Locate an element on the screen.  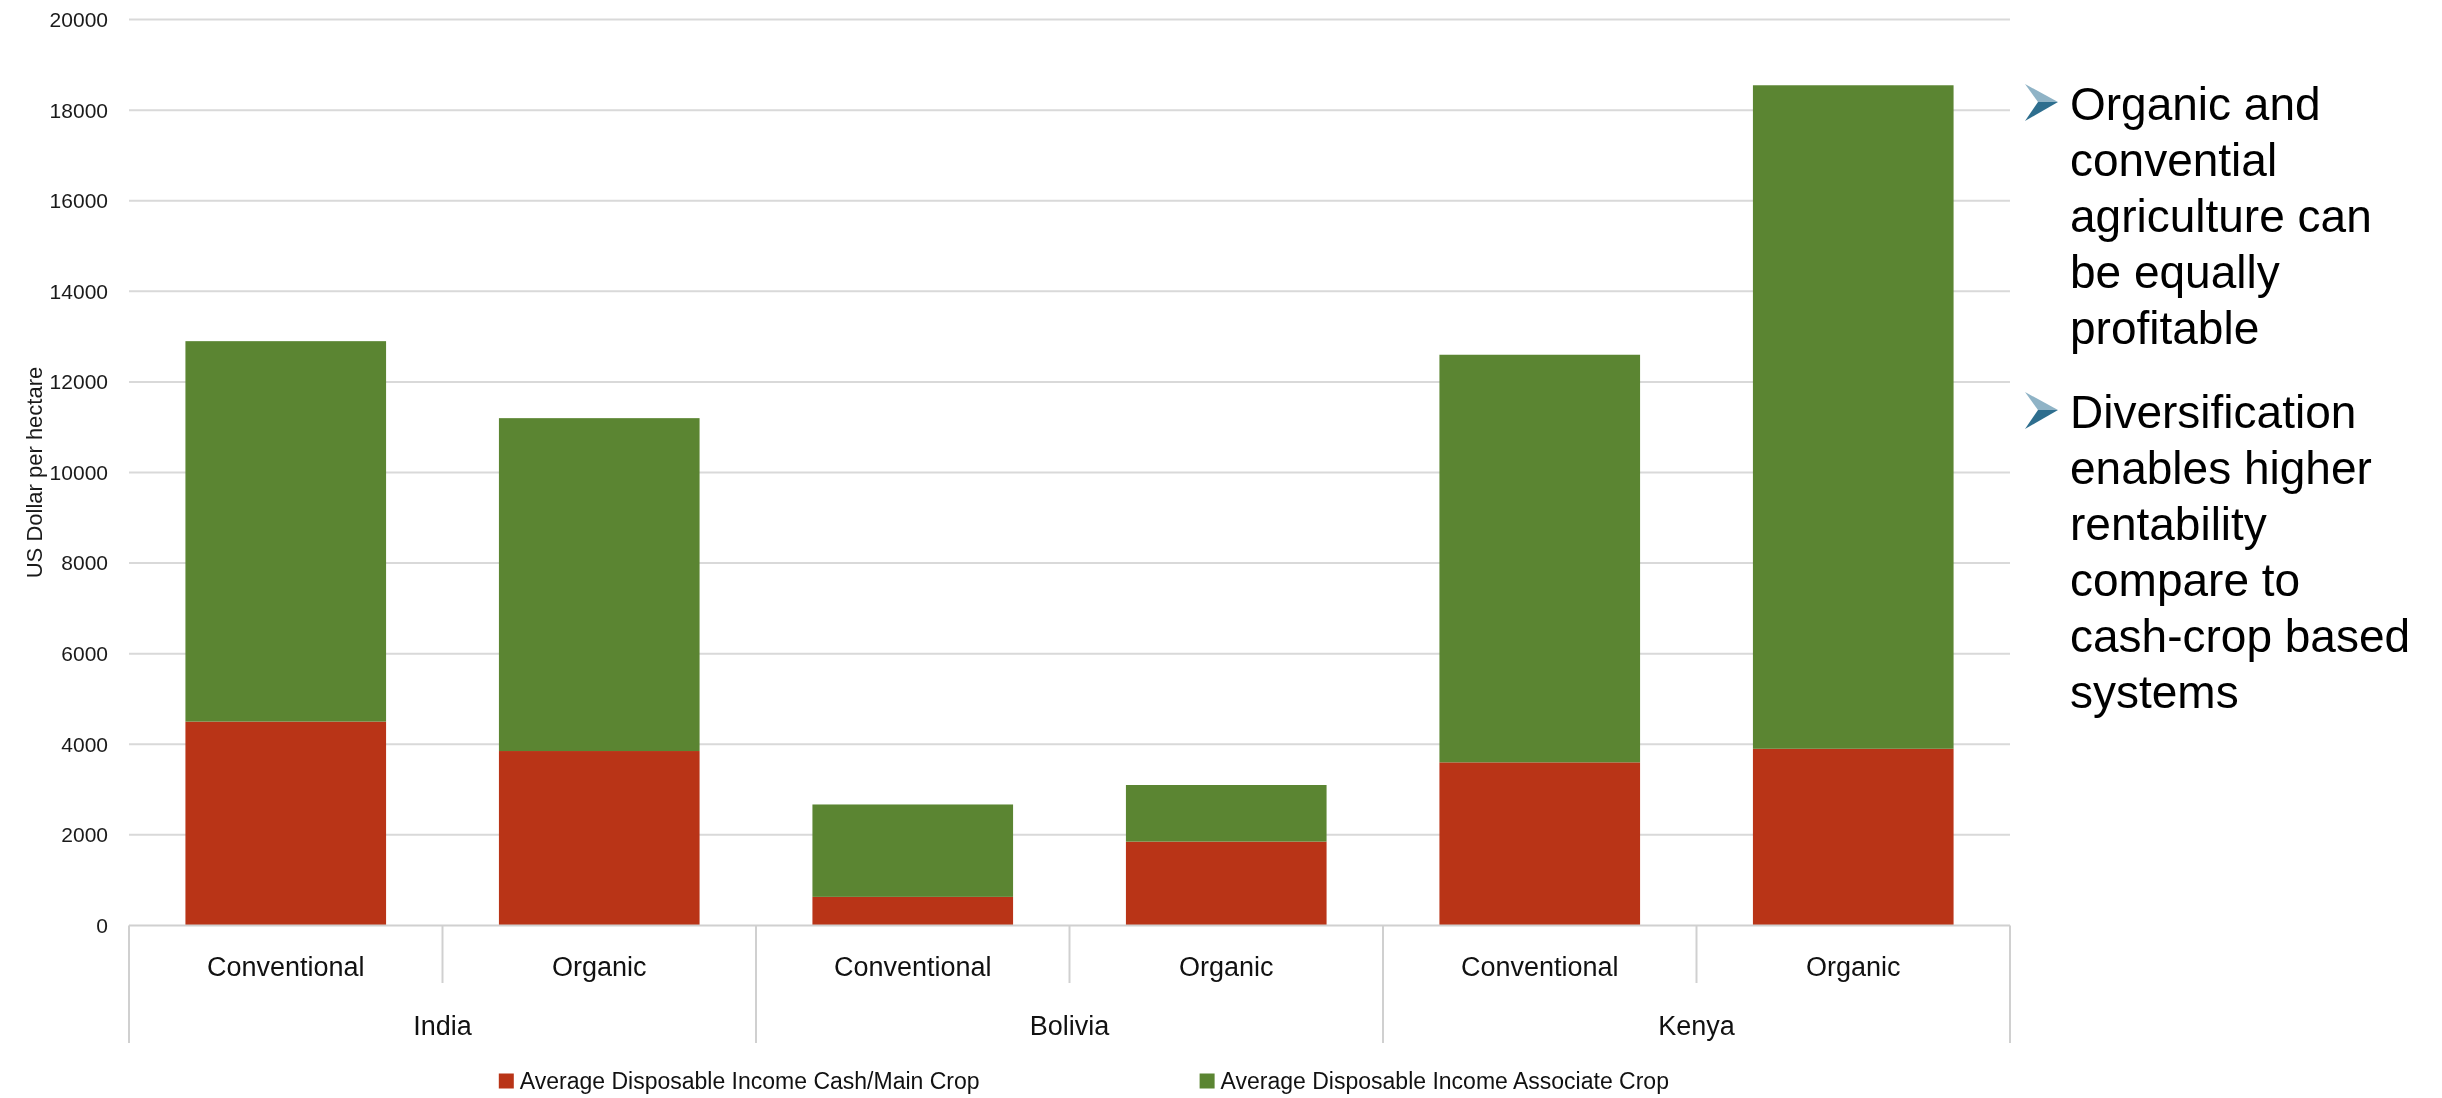
y-tick-label: 0 is located at coordinates (102, 925).